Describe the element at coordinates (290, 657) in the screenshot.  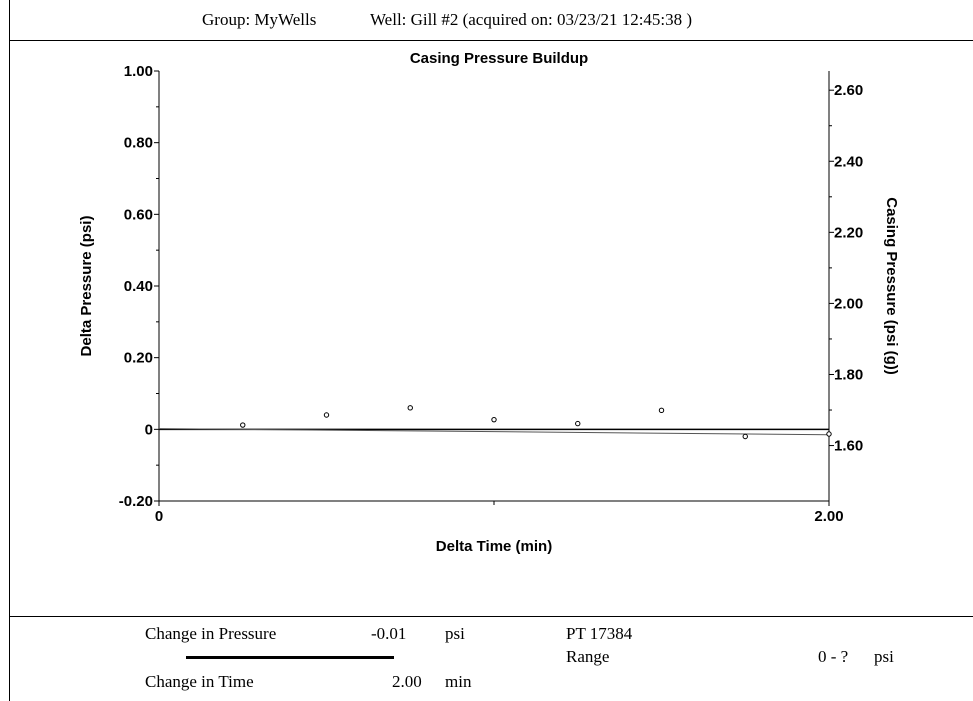
I see `fraction-line` at that location.